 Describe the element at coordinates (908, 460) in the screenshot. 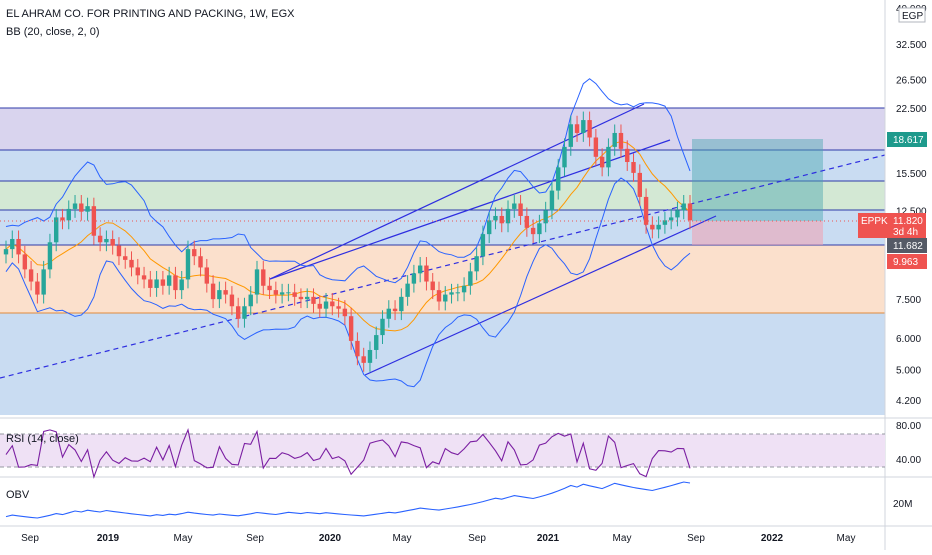

I see `rsi-tick-40: 40.00` at that location.